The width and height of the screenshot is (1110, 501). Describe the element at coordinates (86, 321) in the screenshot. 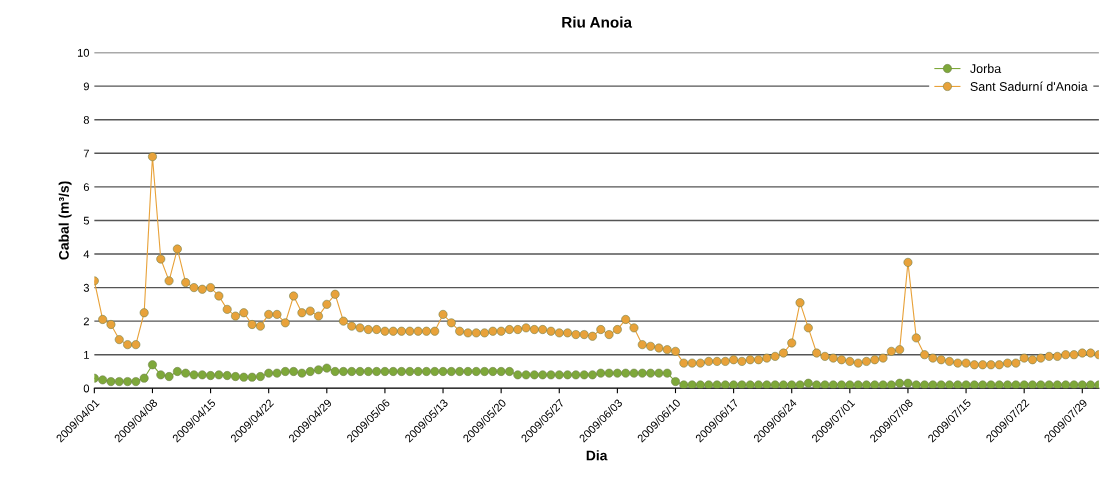

I see `y-tick-label: 2` at that location.